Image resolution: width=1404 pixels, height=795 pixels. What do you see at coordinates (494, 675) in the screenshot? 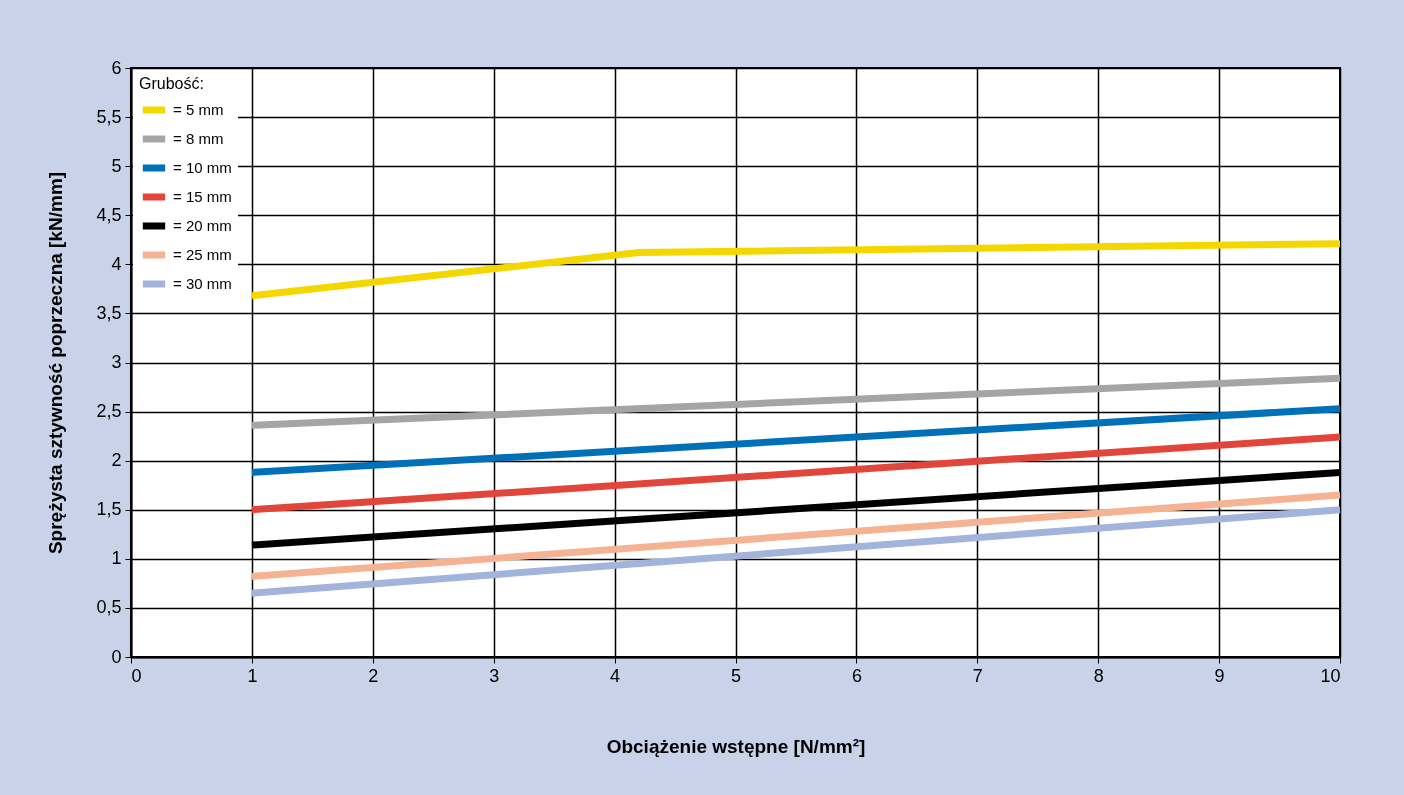
I see `x-tick-label: 3` at bounding box center [494, 675].